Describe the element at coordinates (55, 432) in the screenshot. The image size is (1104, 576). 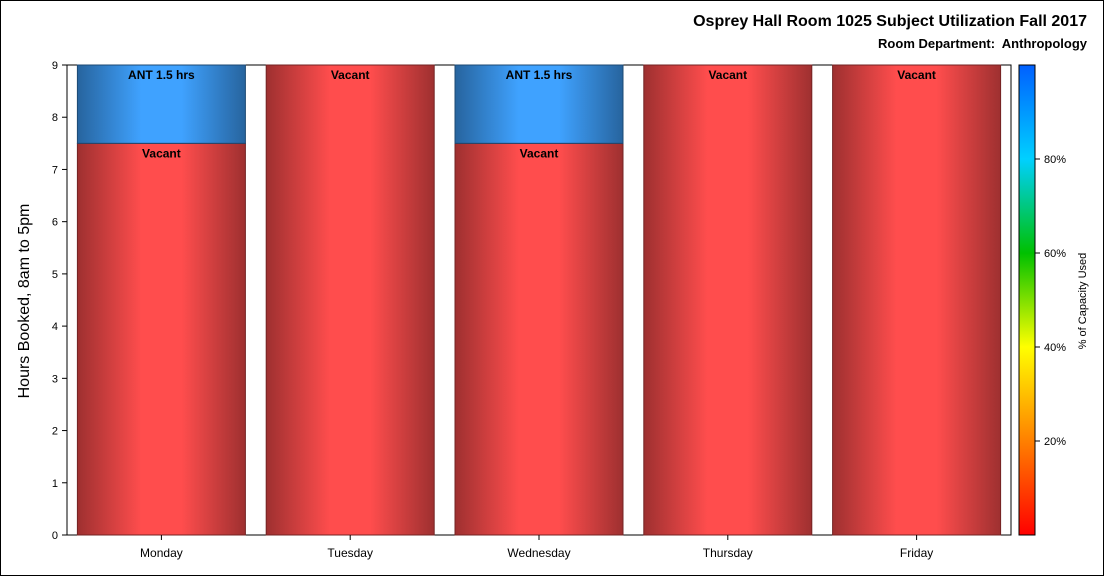
I see `y-tick-label: 2` at that location.